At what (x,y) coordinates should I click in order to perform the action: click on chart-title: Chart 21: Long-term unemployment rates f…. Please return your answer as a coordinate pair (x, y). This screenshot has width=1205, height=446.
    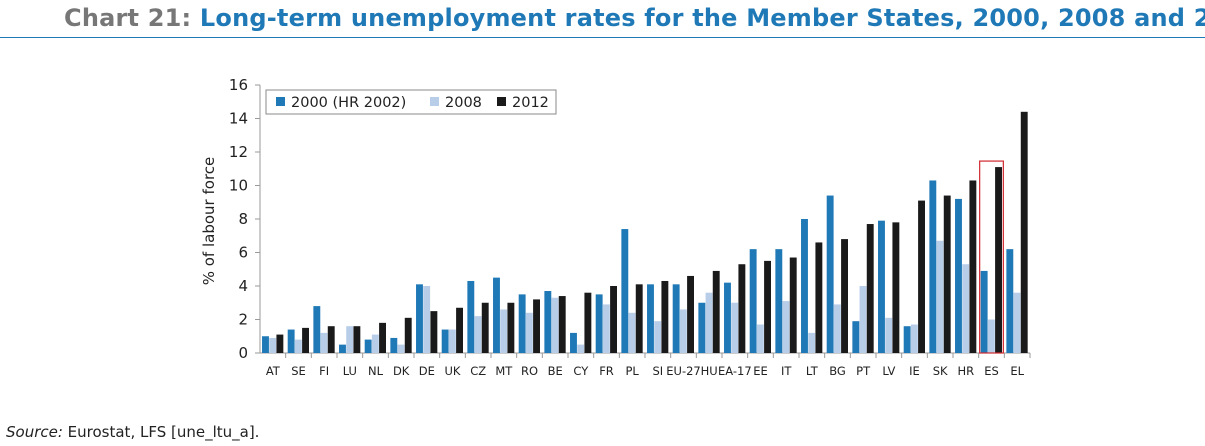
    Looking at the image, I should click on (634, 18).